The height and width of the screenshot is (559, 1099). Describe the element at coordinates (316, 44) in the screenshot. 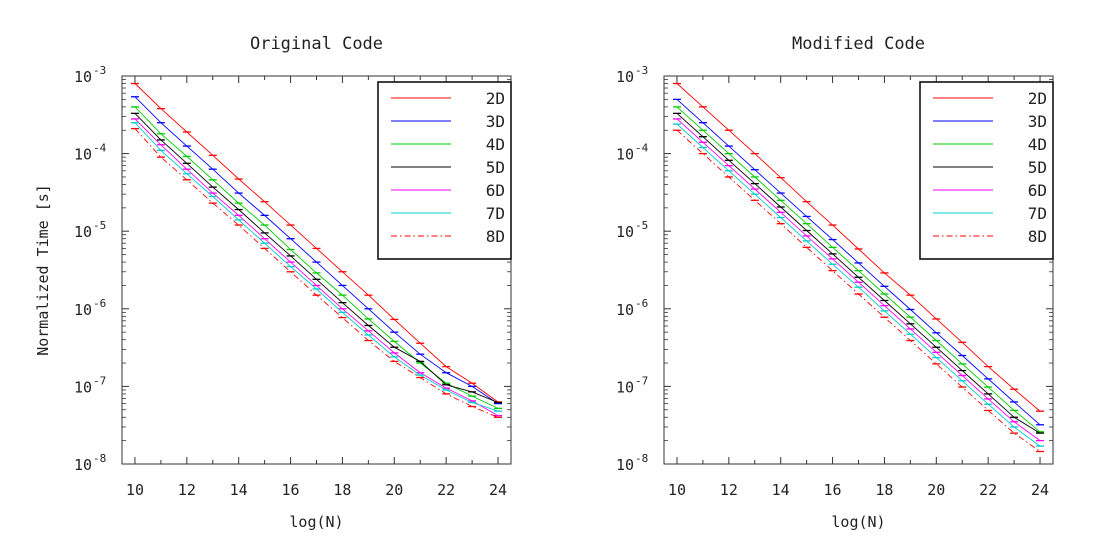

I see `chart-title: Original Code` at that location.